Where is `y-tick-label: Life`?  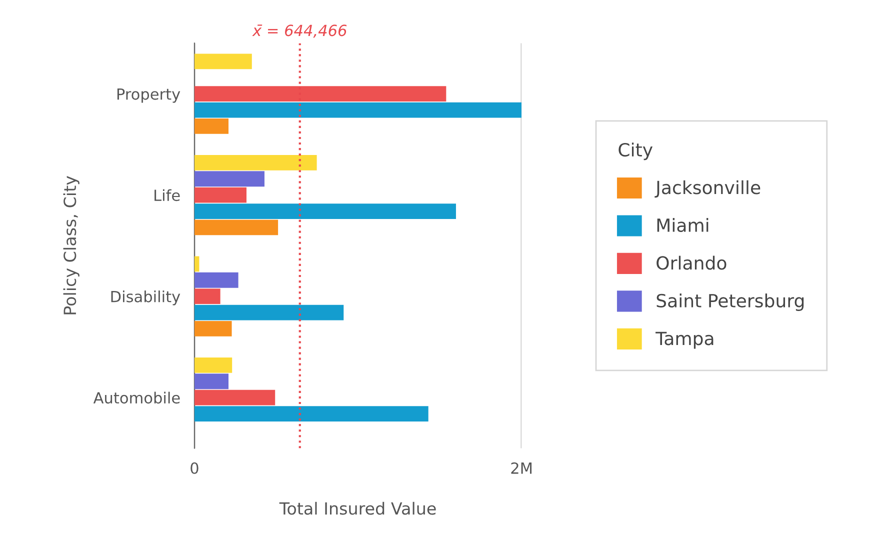 y-tick-label: Life is located at coordinates (167, 195).